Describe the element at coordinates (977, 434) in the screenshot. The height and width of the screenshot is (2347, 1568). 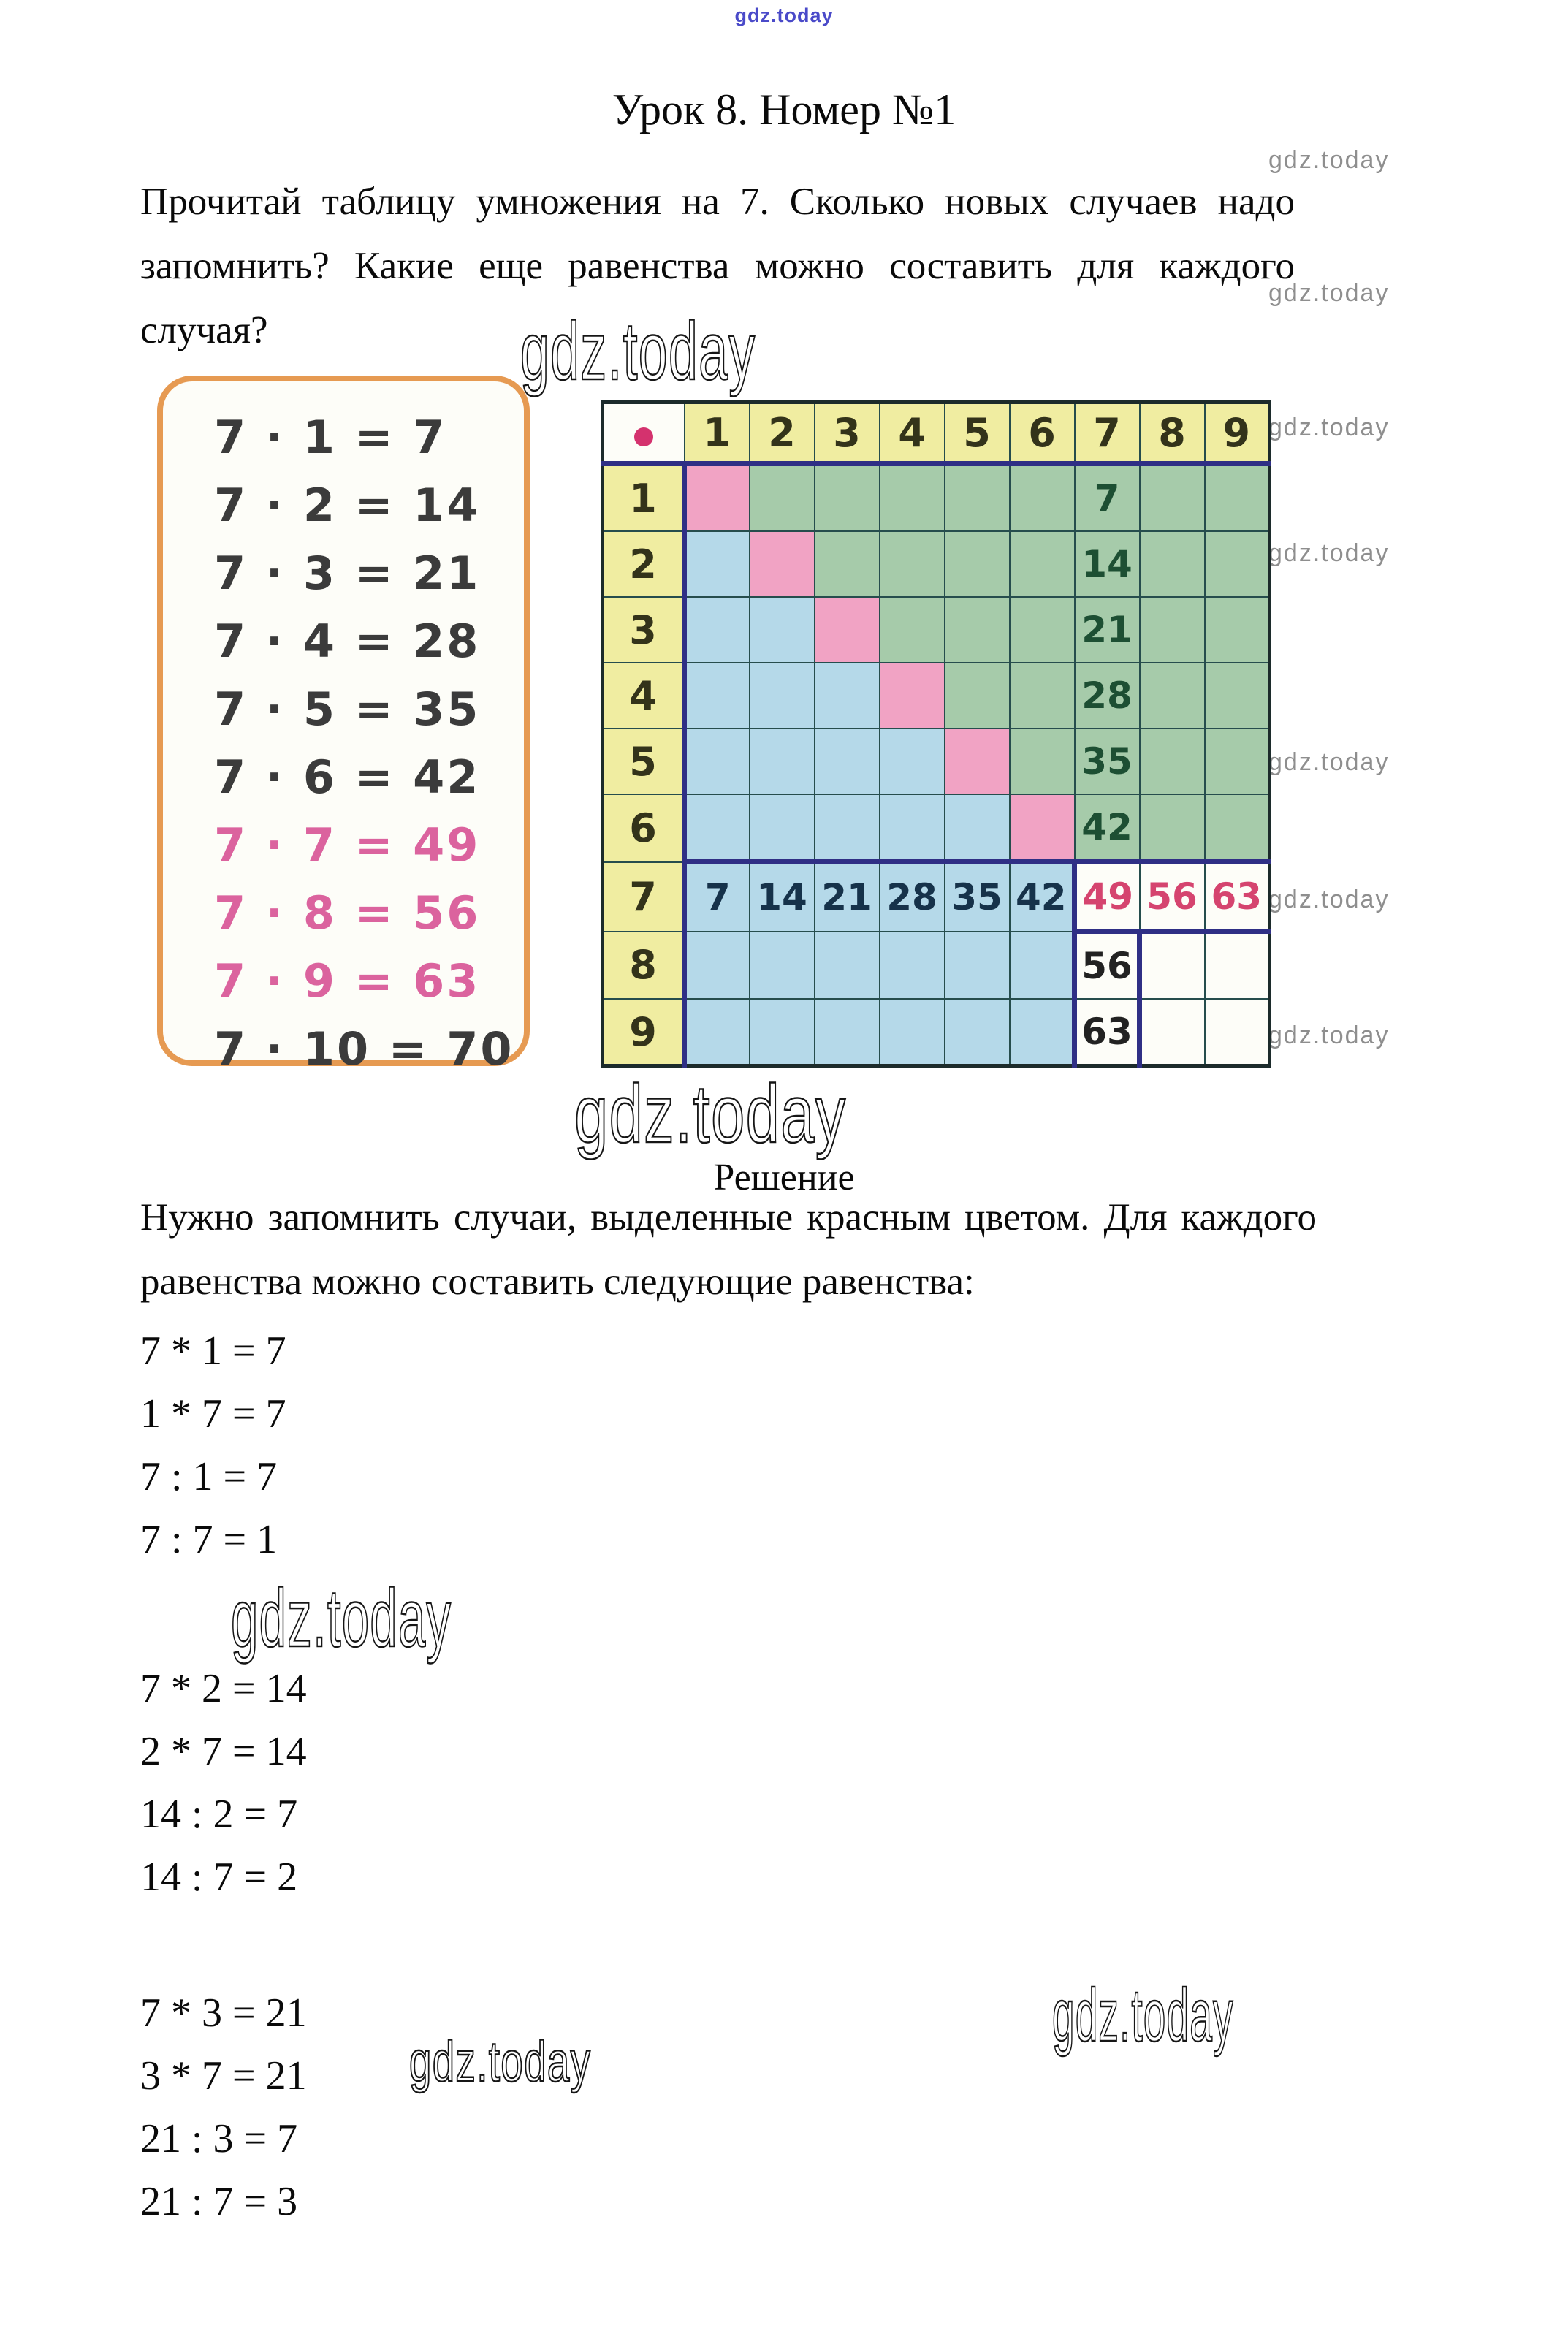
I see `grid-col-header: 5` at that location.